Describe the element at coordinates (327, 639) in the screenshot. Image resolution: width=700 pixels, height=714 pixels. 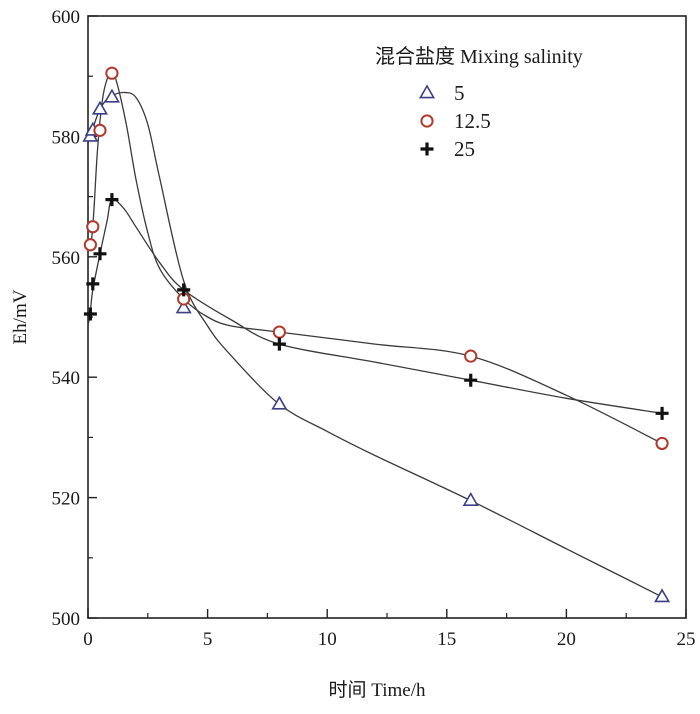
I see `x-tick-label: 10` at that location.